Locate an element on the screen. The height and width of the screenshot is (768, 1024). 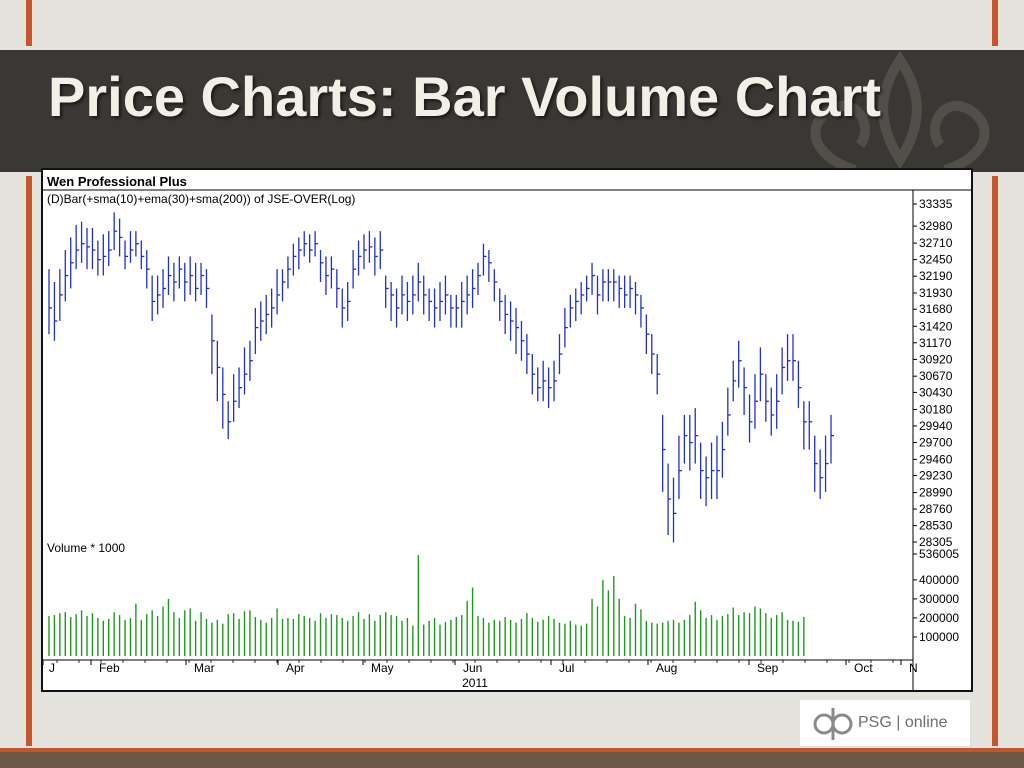
psg-logo: PSG | online is located at coordinates (885, 723).